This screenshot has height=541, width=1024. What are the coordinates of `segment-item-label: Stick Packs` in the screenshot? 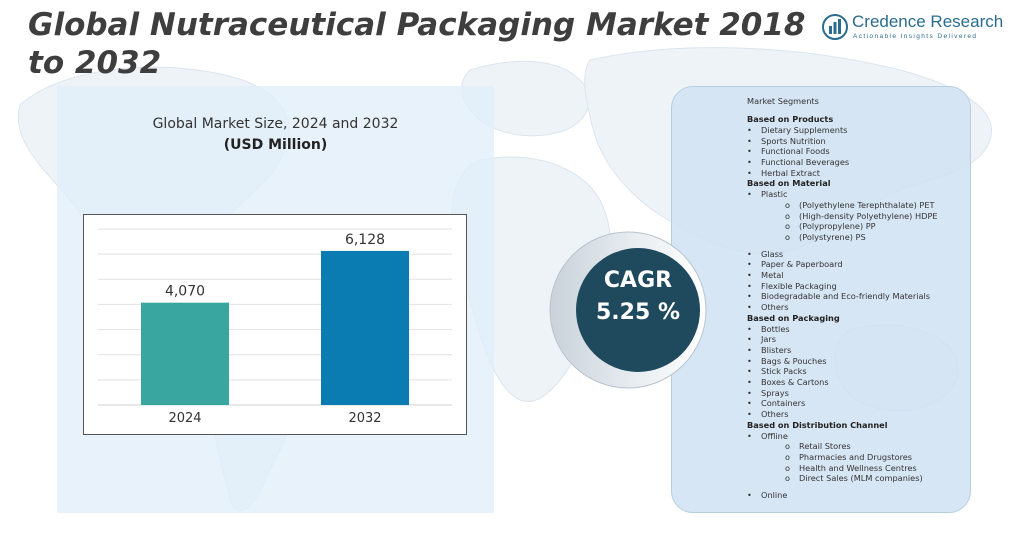 It's located at (784, 371).